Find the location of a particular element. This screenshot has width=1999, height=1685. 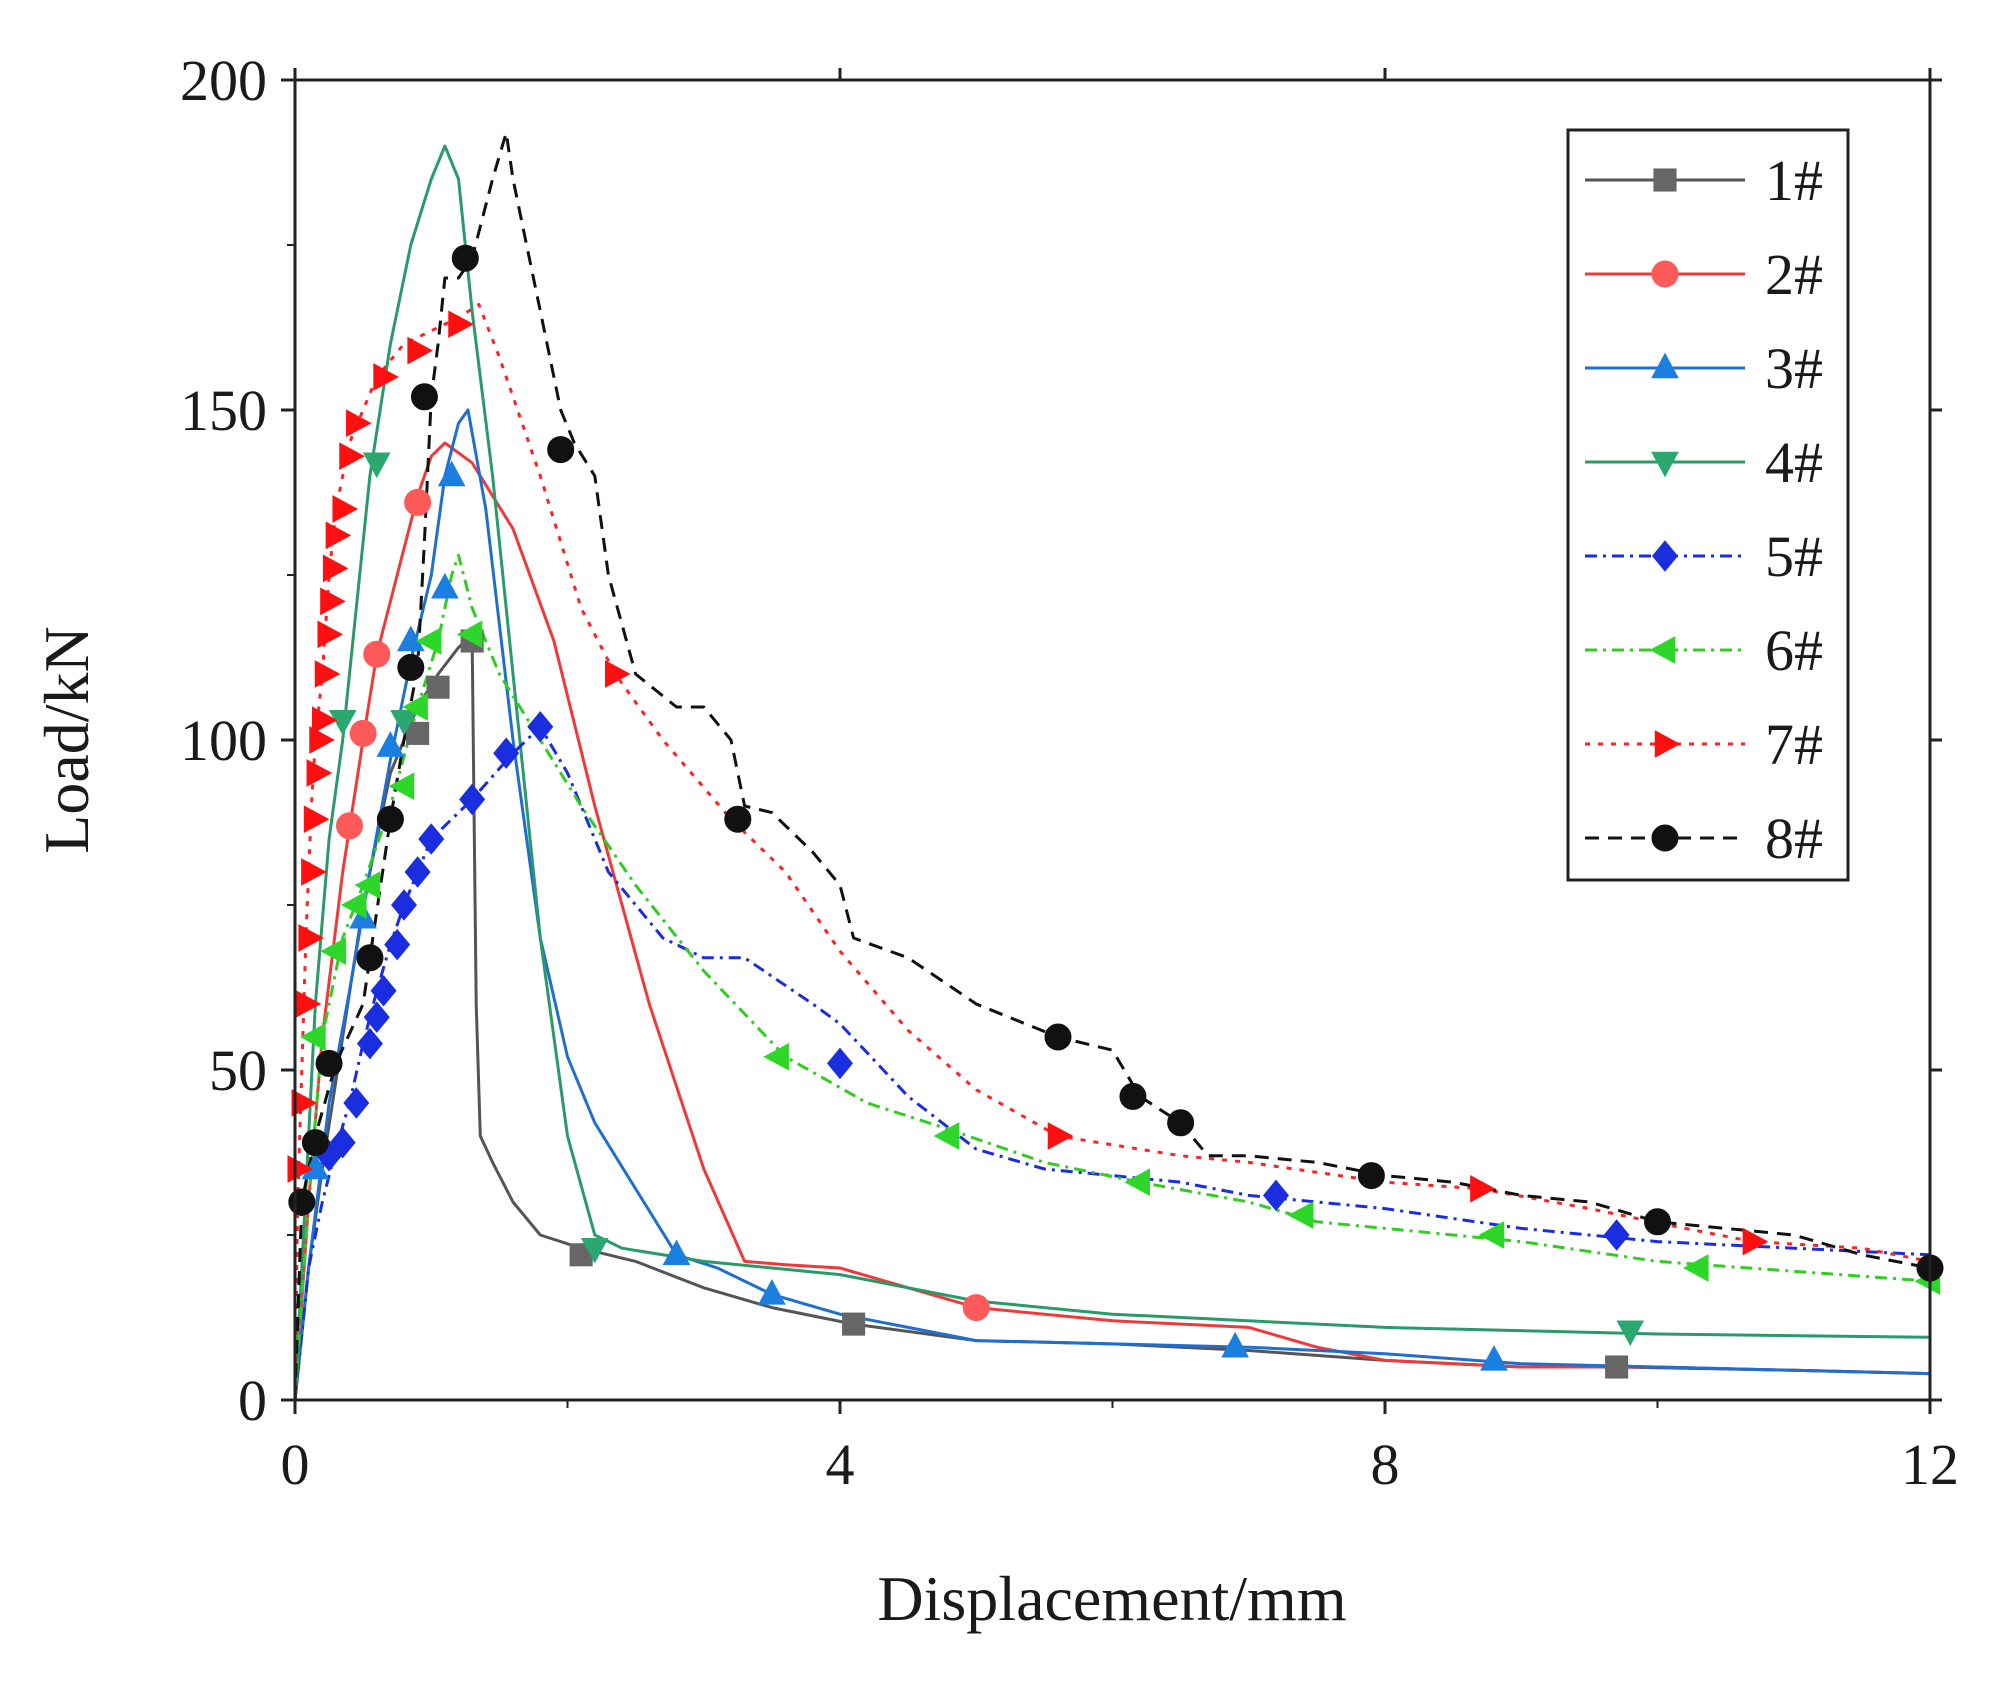

y-tick-label-0: 0 is located at coordinates (252, 1400).